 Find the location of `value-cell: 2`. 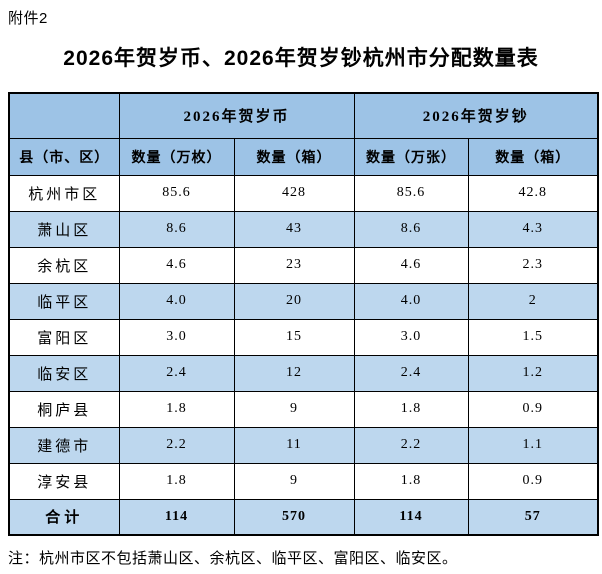

value-cell: 2 is located at coordinates (533, 301).